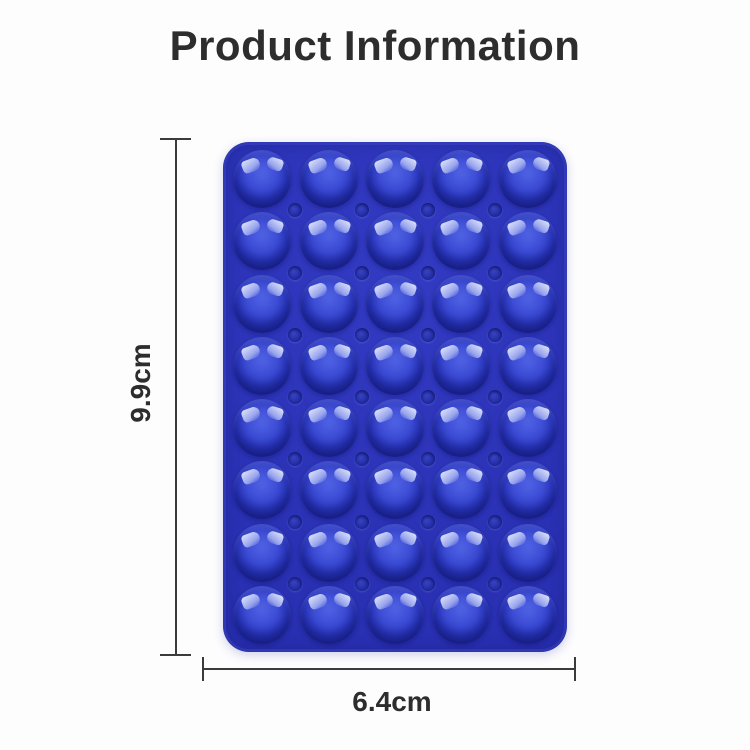 The height and width of the screenshot is (750, 750). I want to click on width-dimension-cap-left, so click(203, 669).